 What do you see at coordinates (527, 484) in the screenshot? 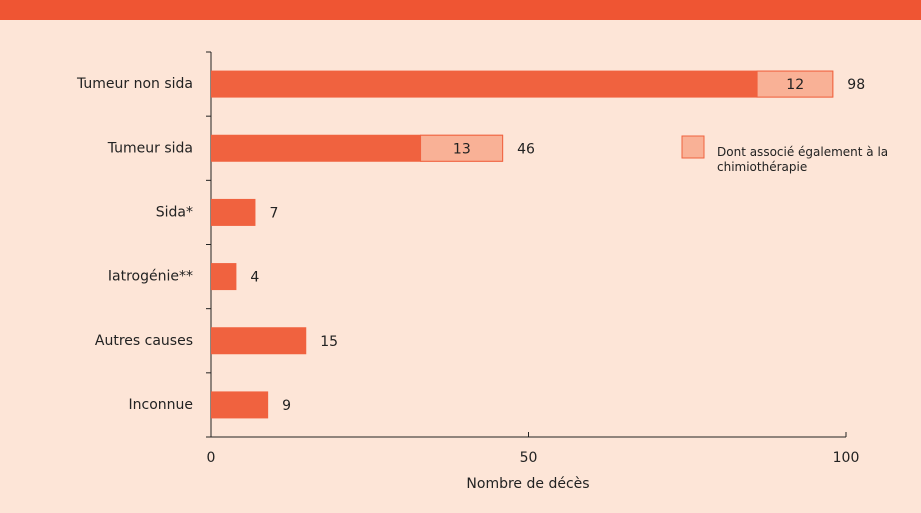
I see `x-axis-label: Nombre de décès` at bounding box center [527, 484].